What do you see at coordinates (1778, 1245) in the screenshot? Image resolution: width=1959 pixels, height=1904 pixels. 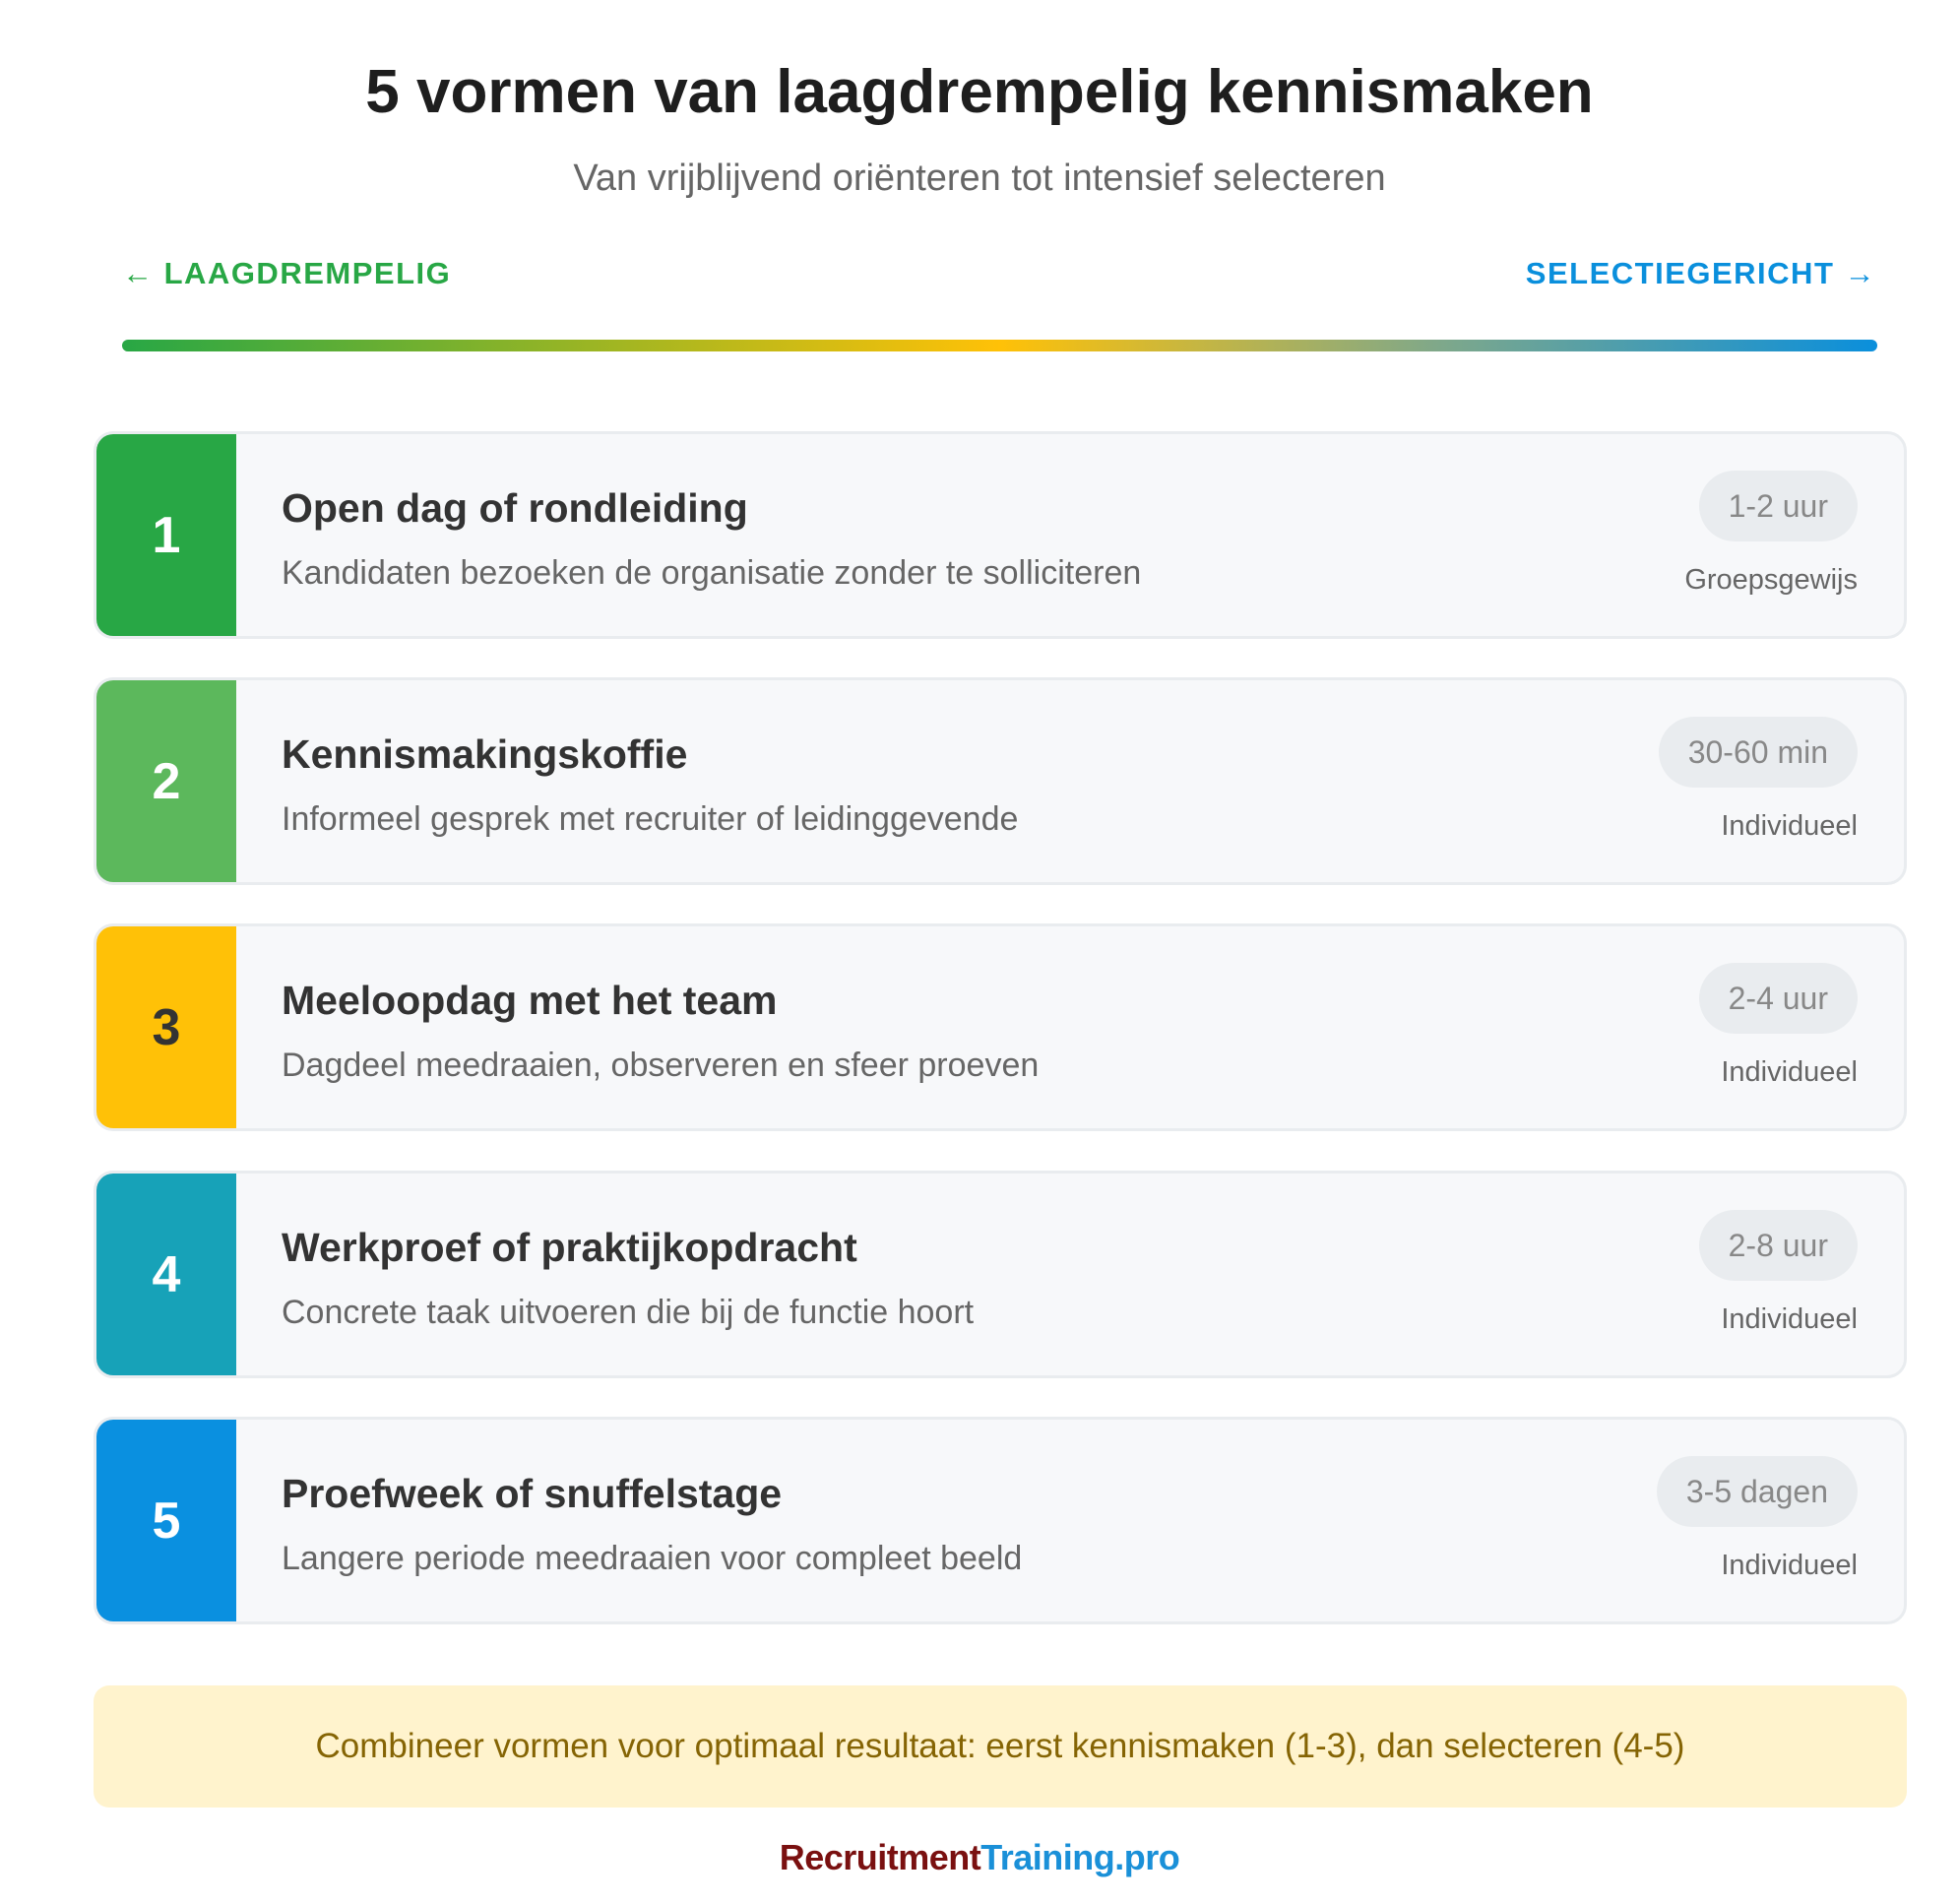 I see `duration-badge: 2-8 uur` at bounding box center [1778, 1245].